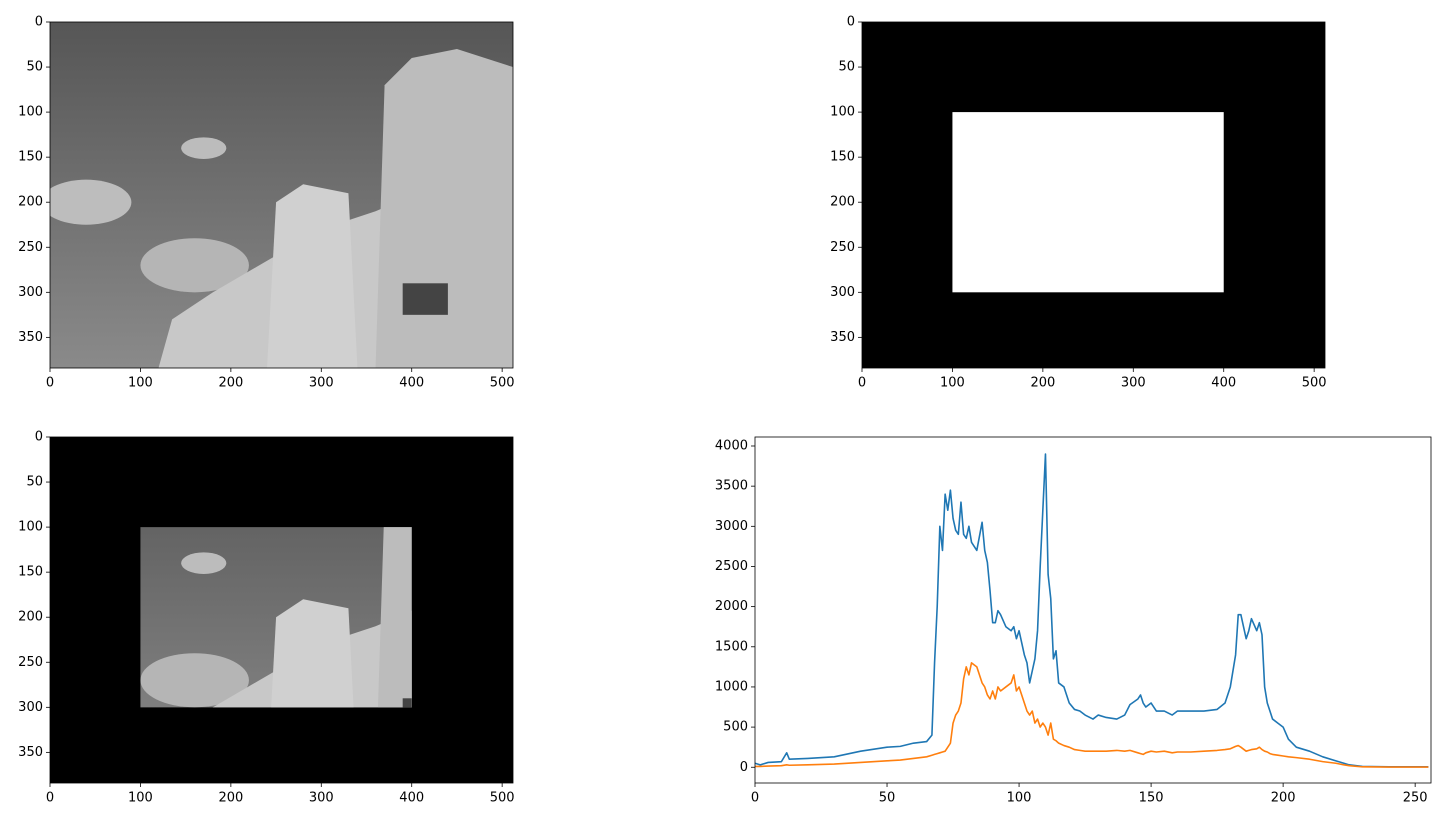 This screenshot has height=815, width=1442. What do you see at coordinates (1092, 715) in the screenshot?
I see `series-line` at bounding box center [1092, 715].